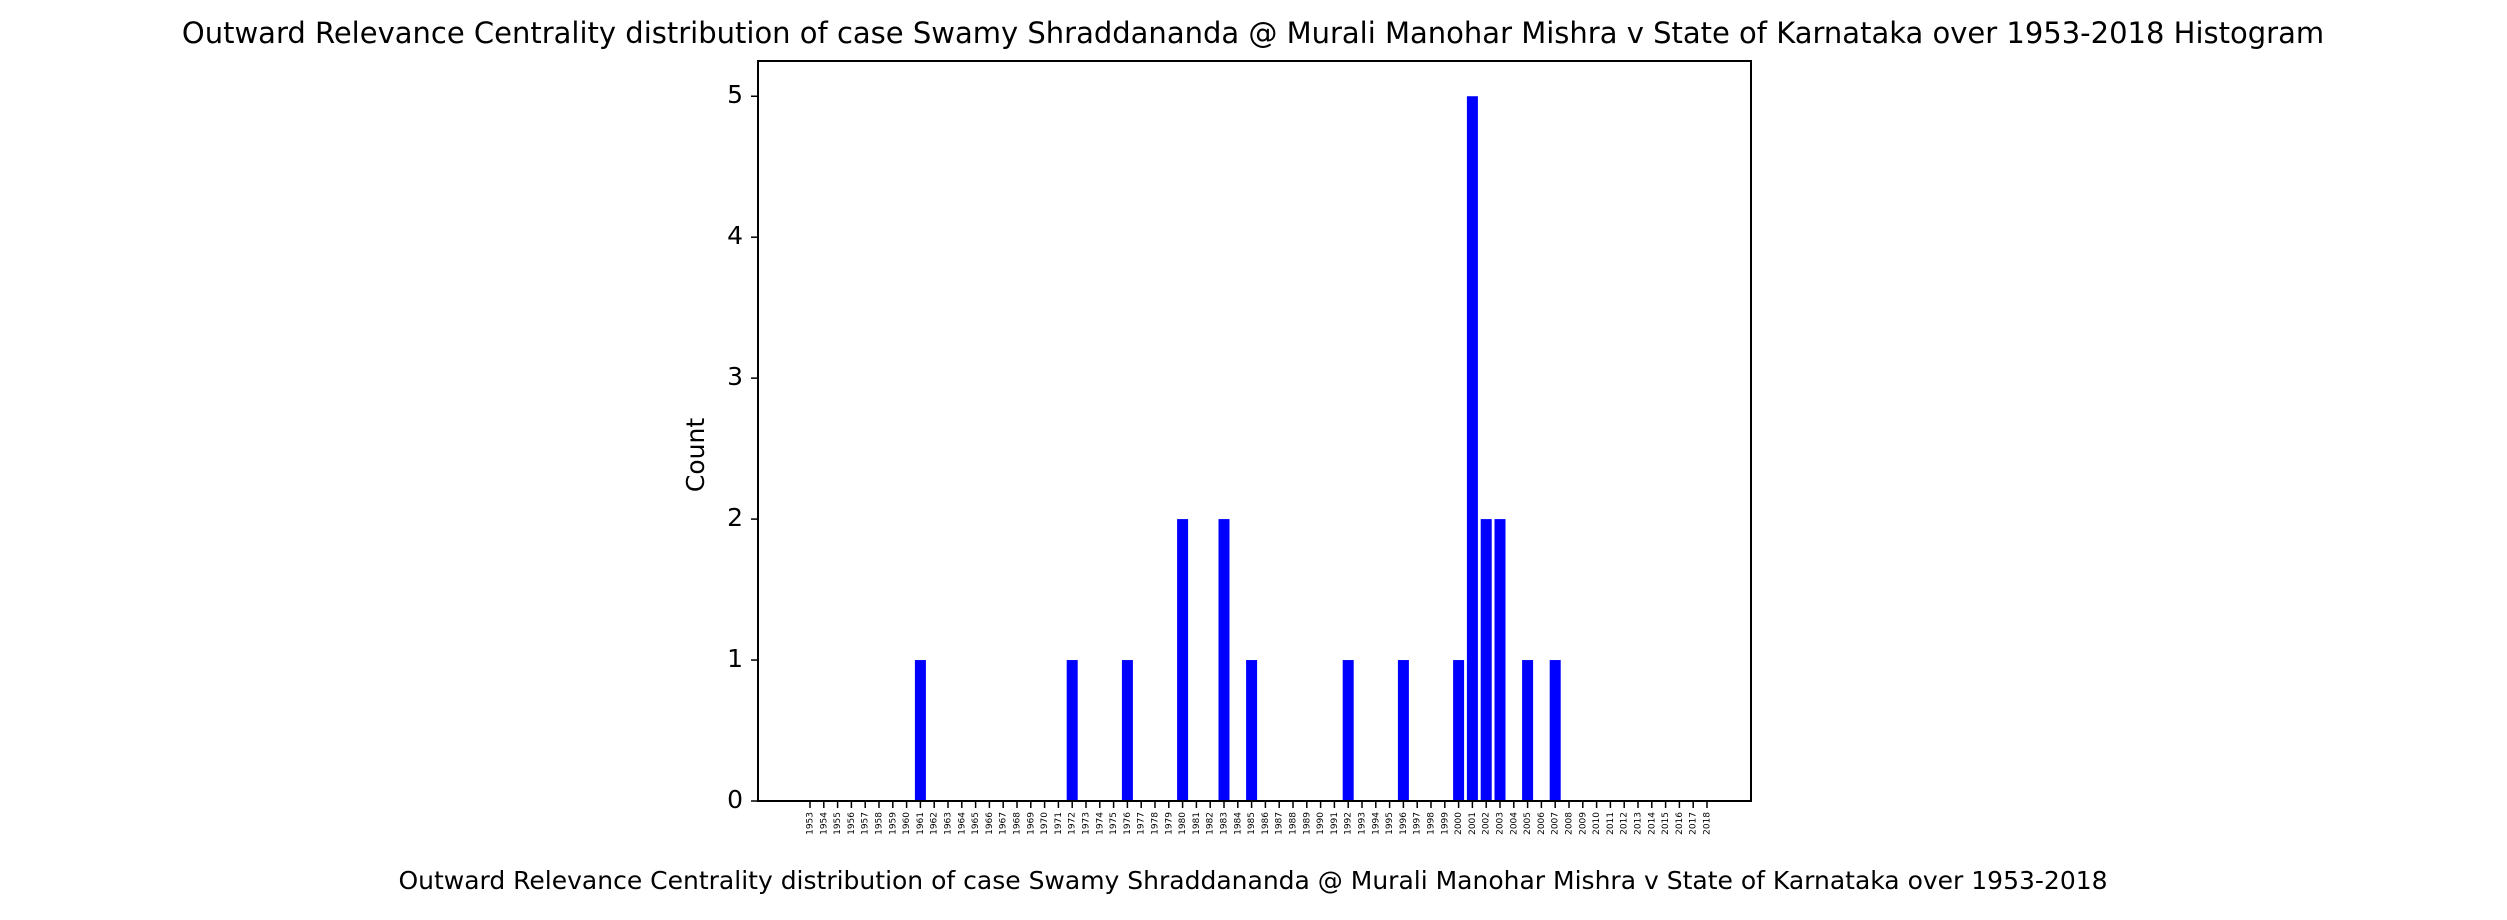 The height and width of the screenshot is (920, 2507). What do you see at coordinates (1307, 823) in the screenshot?
I see `x-tick-label: 1989` at bounding box center [1307, 823].